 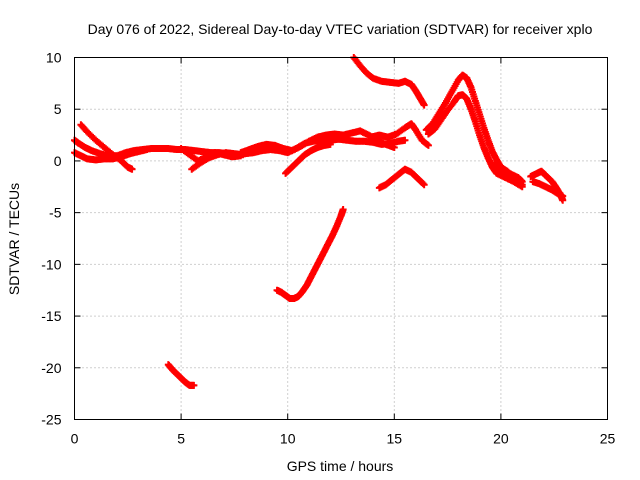 What do you see at coordinates (55, 213) in the screenshot?
I see `y-tick-label: -5` at bounding box center [55, 213].